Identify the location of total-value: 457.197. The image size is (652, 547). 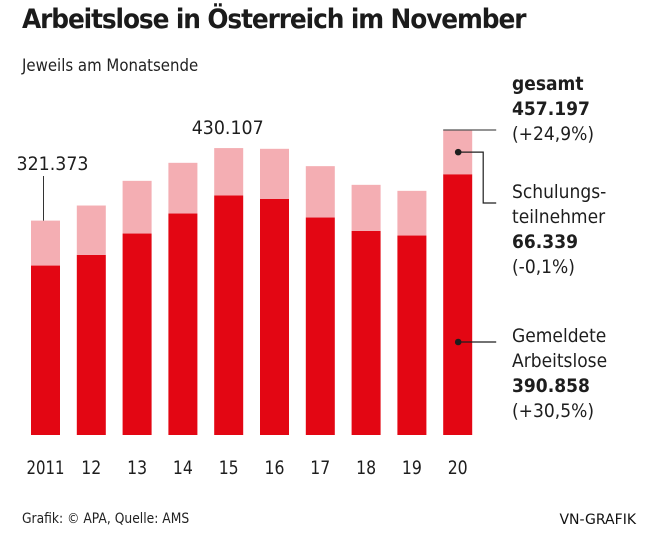
(551, 109).